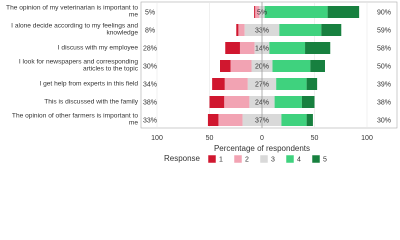 This screenshot has width=400, height=240. Describe the element at coordinates (150, 120) in the screenshot. I see `left-total: 33%` at that location.